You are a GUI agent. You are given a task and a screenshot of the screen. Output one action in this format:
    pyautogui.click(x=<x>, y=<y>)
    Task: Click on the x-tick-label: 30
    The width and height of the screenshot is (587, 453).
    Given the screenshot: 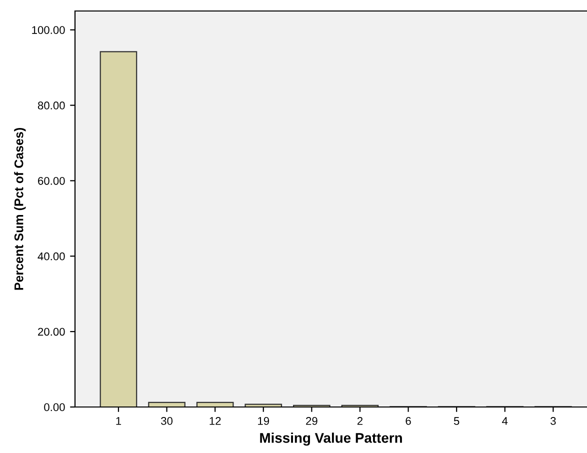 What is the action you would take?
    pyautogui.click(x=167, y=421)
    